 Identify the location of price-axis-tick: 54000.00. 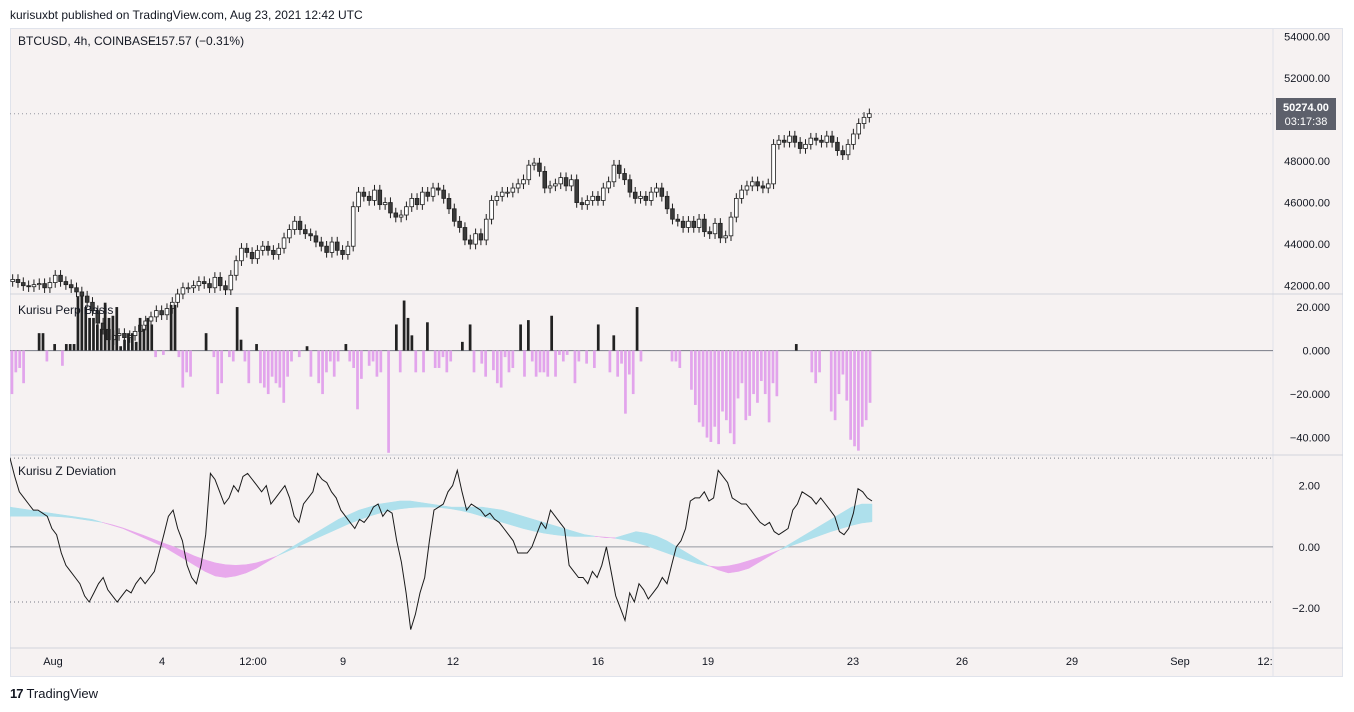
(1307, 37).